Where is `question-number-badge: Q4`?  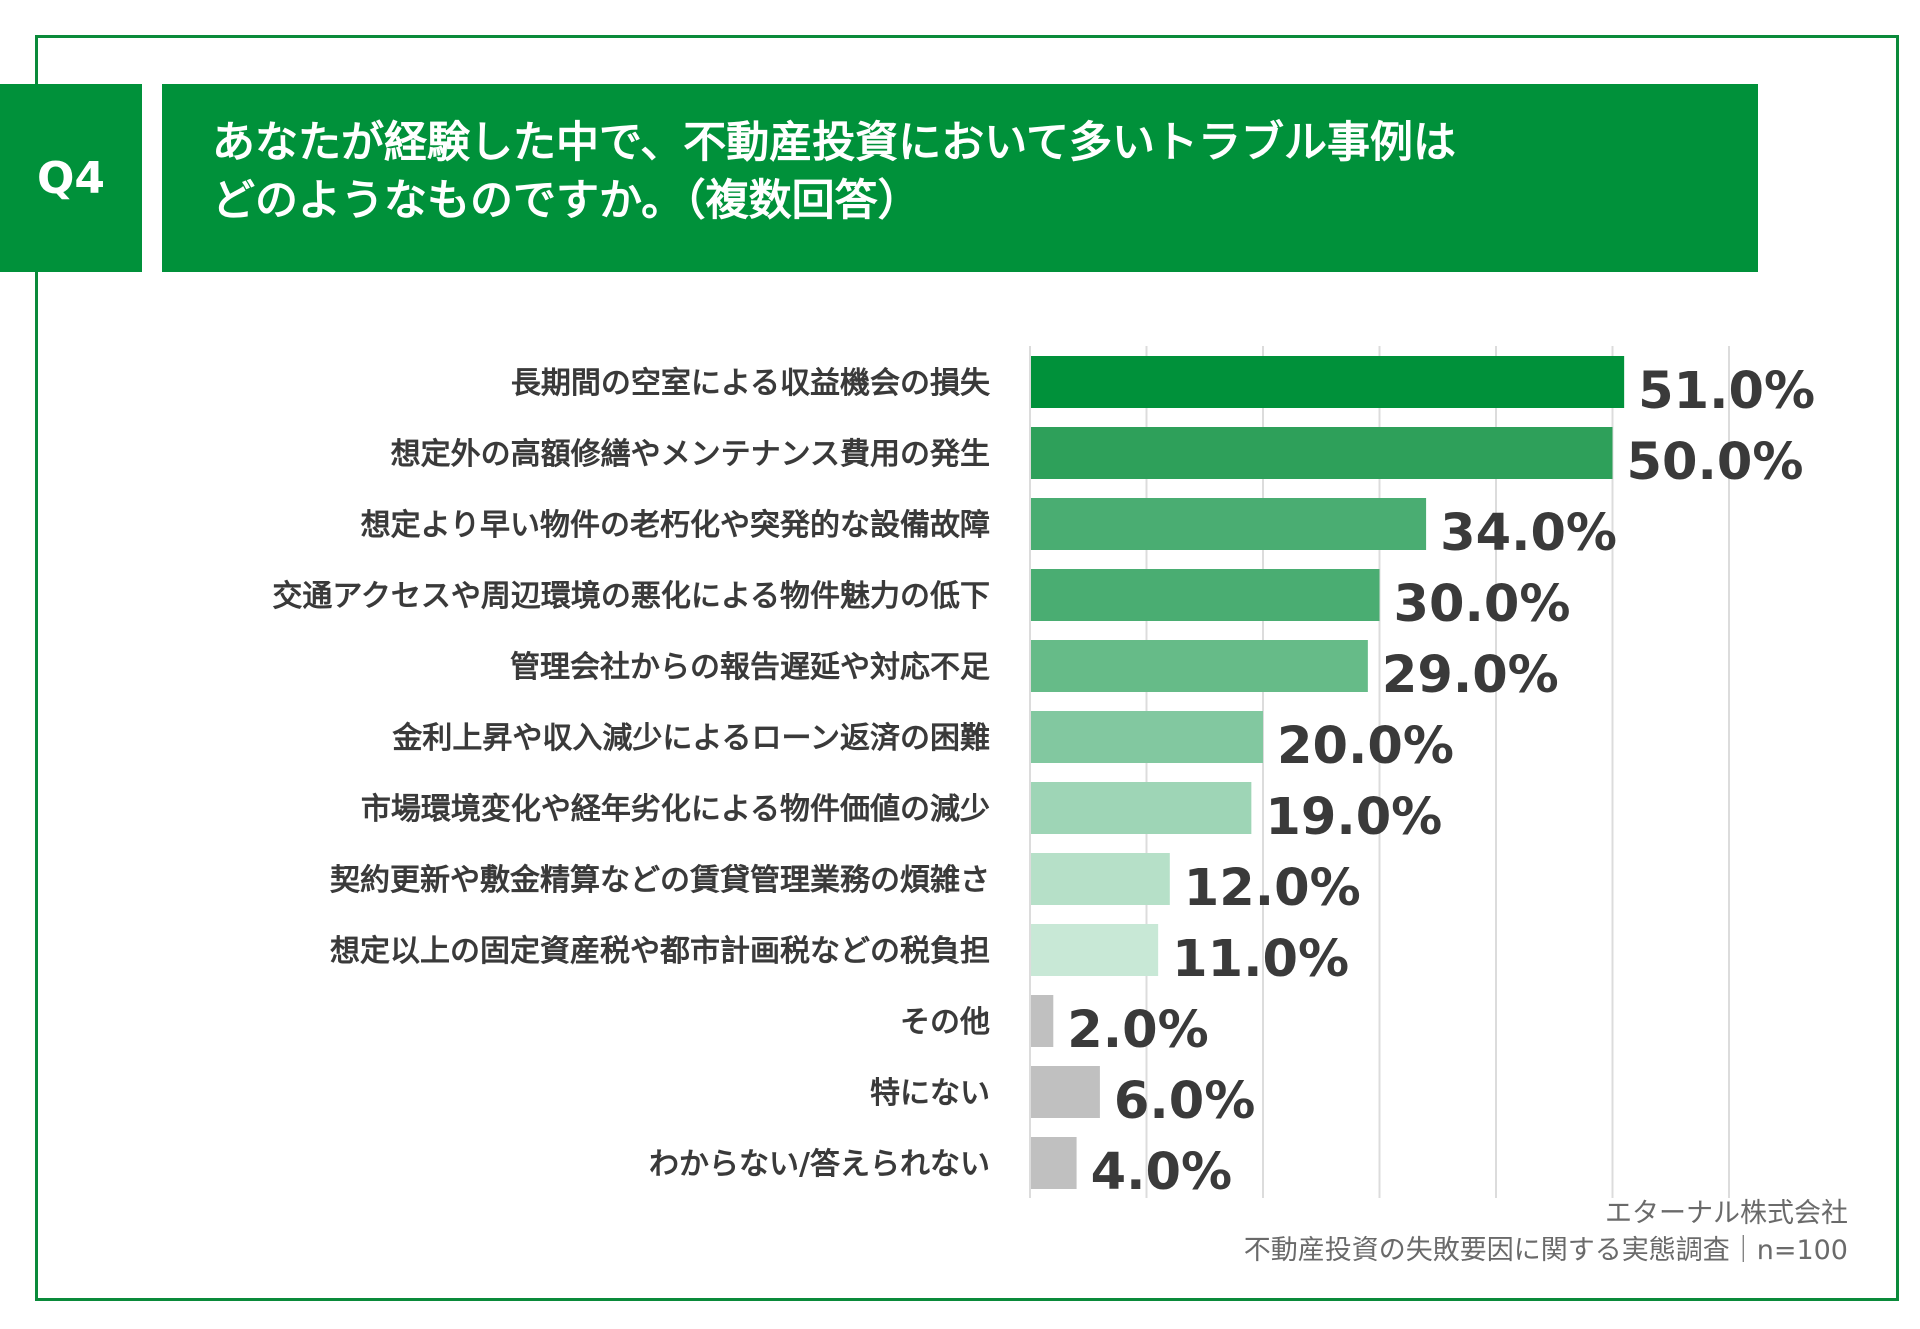
question-number-badge: Q4 is located at coordinates (71, 178).